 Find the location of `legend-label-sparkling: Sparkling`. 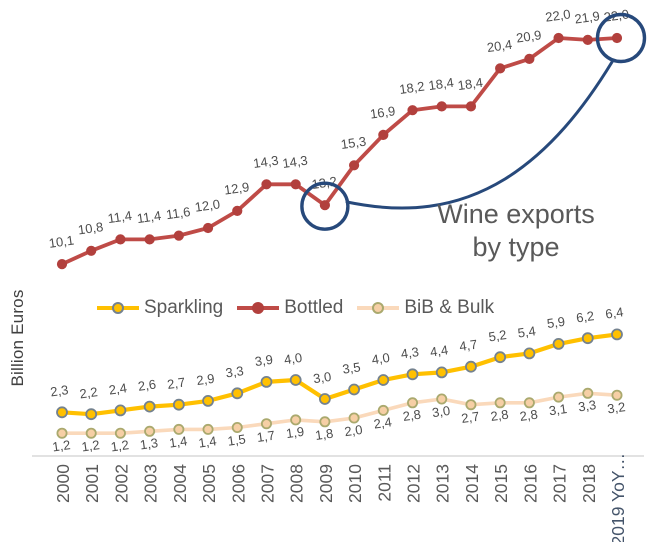

legend-label-sparkling: Sparkling is located at coordinates (184, 307).